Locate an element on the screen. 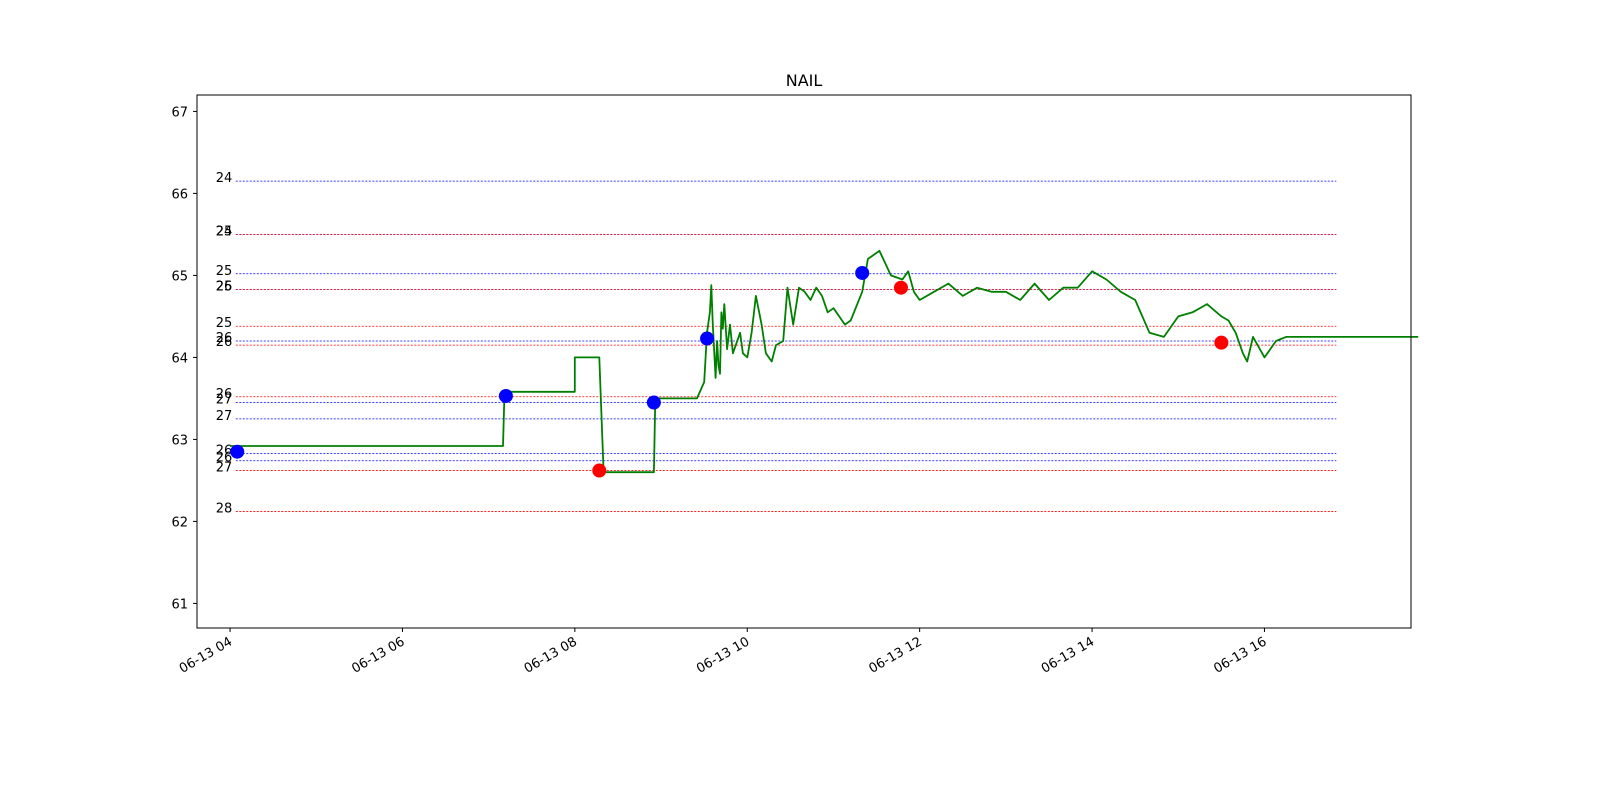 This screenshot has width=1600, height=805. y-tick-label: 65 is located at coordinates (179, 276).